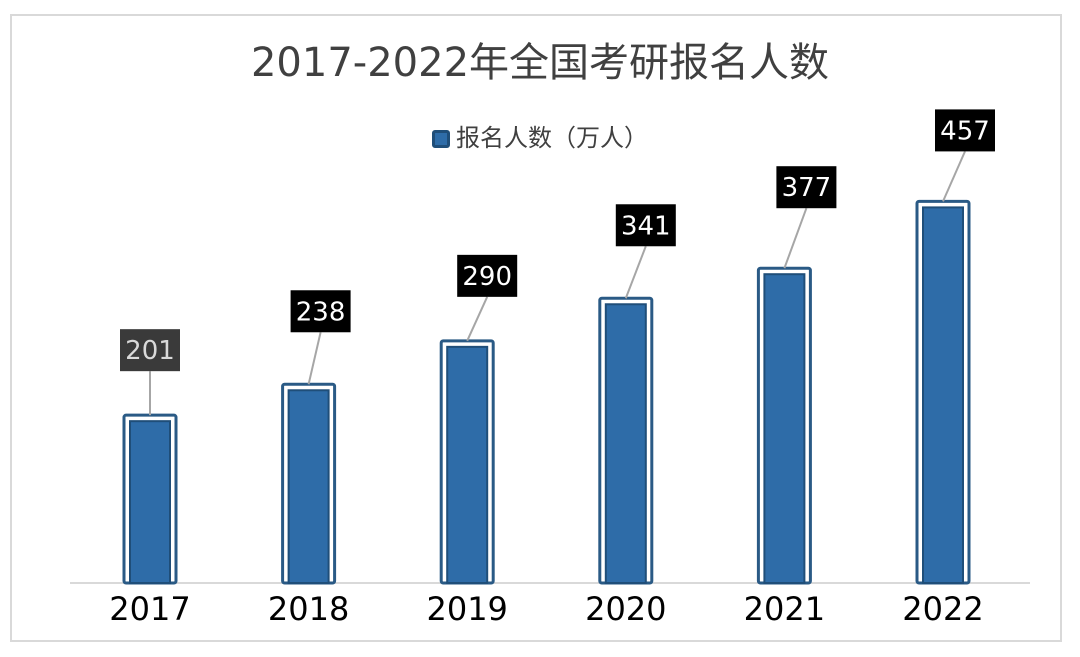  I want to click on data-label-box-2021, so click(806, 187).